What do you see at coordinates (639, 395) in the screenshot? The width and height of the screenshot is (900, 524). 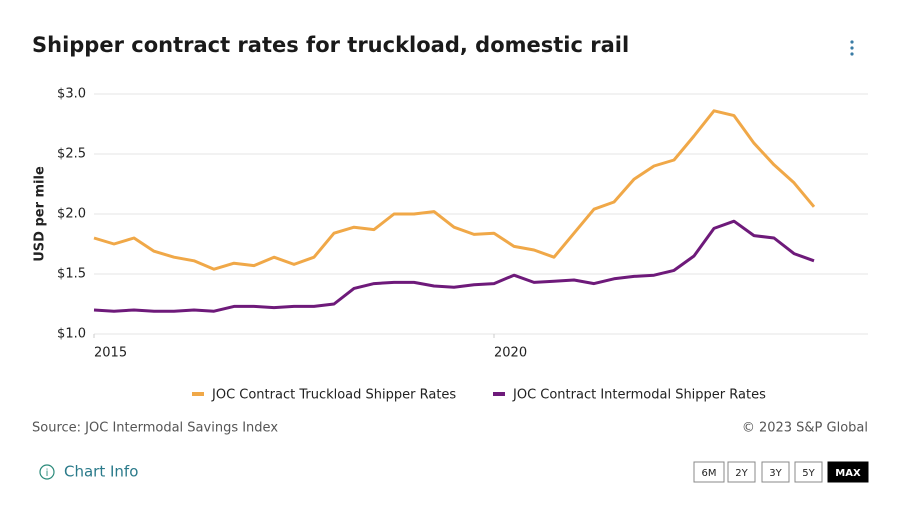 I see `legend-label: JOC Contract Intermodal Shipper Rates` at bounding box center [639, 395].